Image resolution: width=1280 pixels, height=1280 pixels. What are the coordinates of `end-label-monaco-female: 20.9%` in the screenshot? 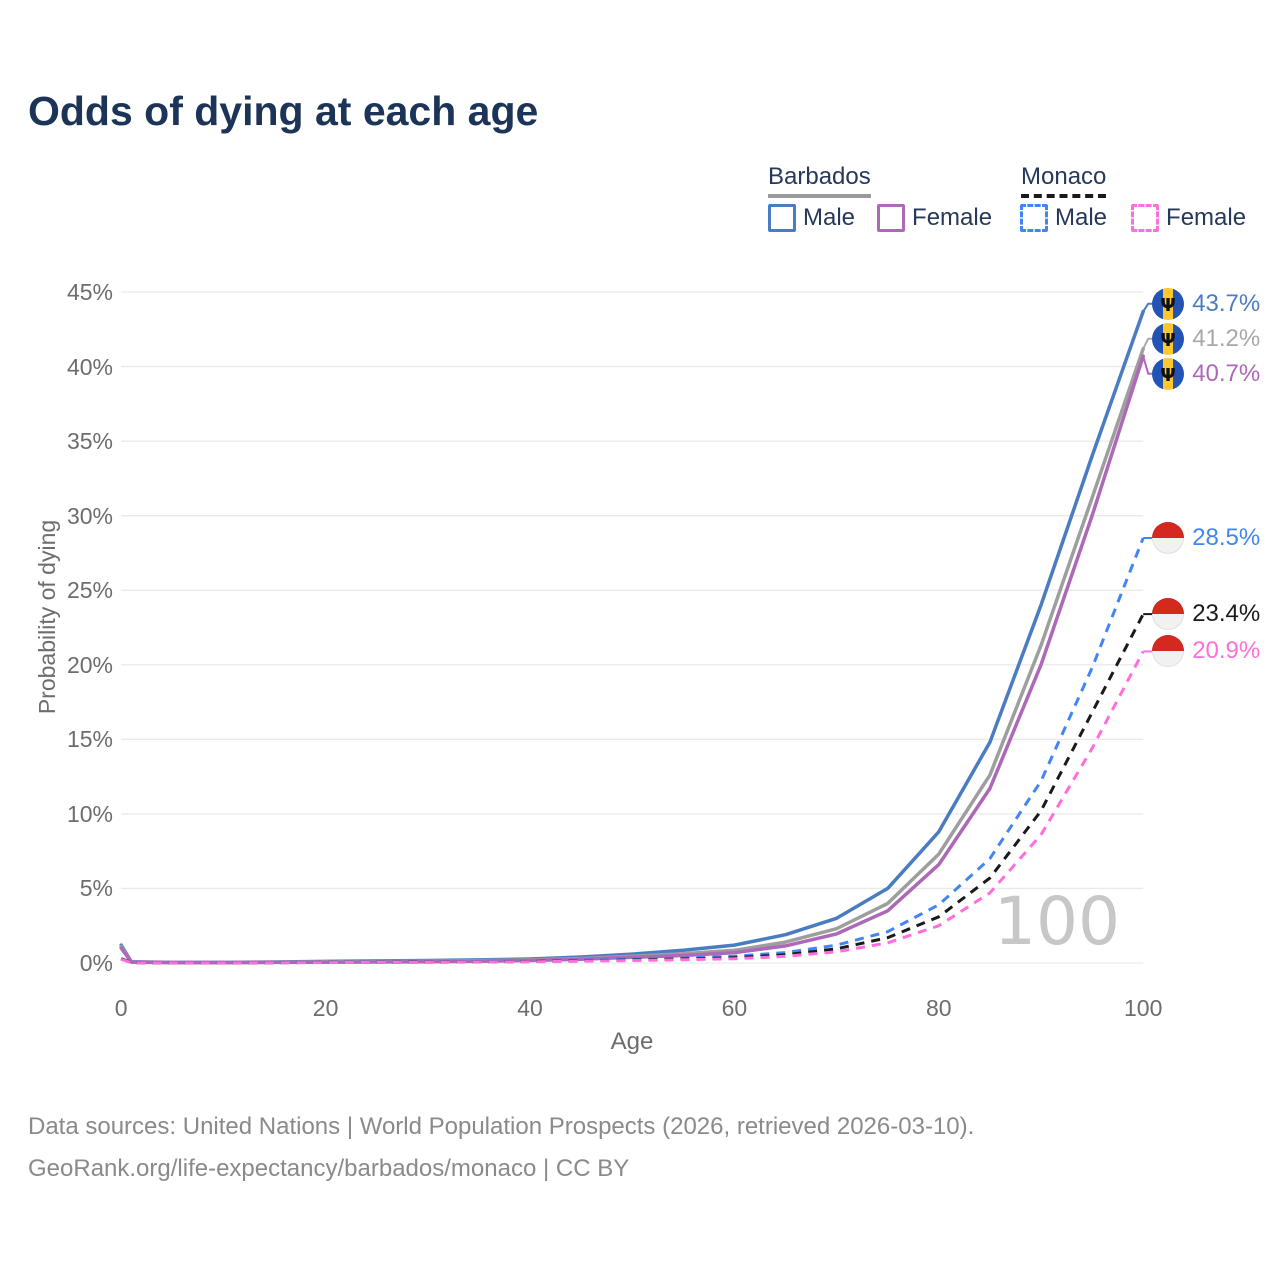 It's located at (1206, 651).